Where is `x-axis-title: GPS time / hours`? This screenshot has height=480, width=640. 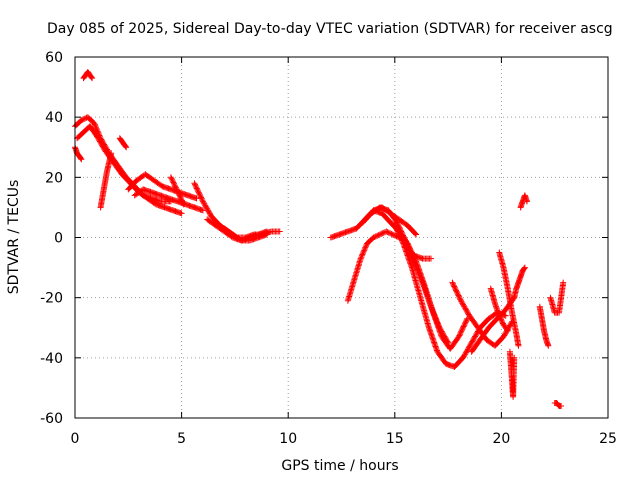 x-axis-title: GPS time / hours is located at coordinates (339, 466).